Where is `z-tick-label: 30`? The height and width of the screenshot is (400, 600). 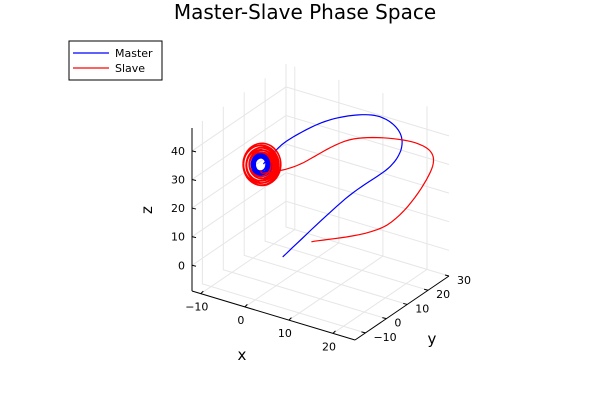
z-tick-label: 30 is located at coordinates (178, 179).